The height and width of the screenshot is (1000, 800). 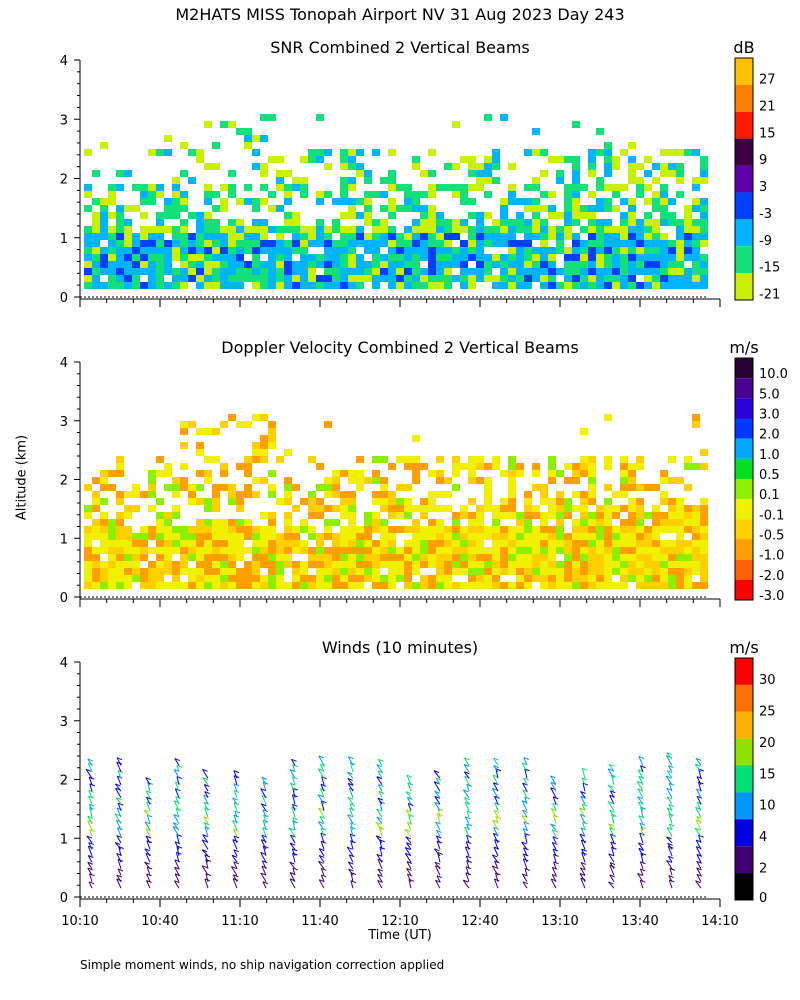 I want to click on colorbar-swatch, so click(x=744, y=806).